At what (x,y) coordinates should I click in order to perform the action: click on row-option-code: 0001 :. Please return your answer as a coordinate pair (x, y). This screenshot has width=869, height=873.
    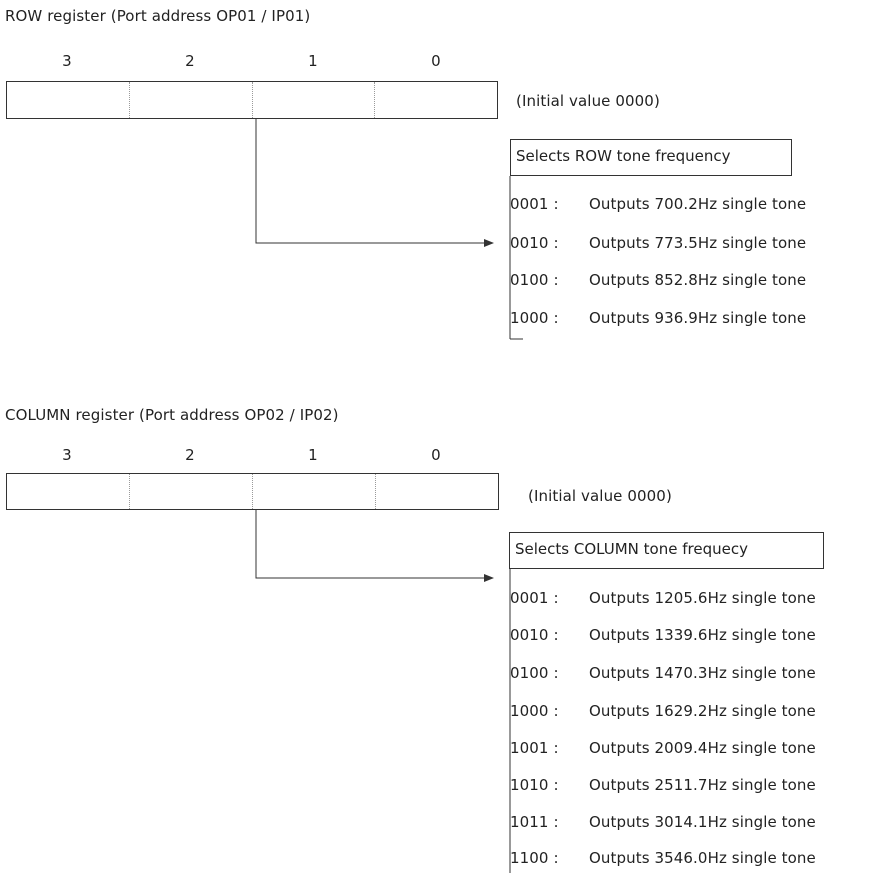
    Looking at the image, I should click on (534, 204).